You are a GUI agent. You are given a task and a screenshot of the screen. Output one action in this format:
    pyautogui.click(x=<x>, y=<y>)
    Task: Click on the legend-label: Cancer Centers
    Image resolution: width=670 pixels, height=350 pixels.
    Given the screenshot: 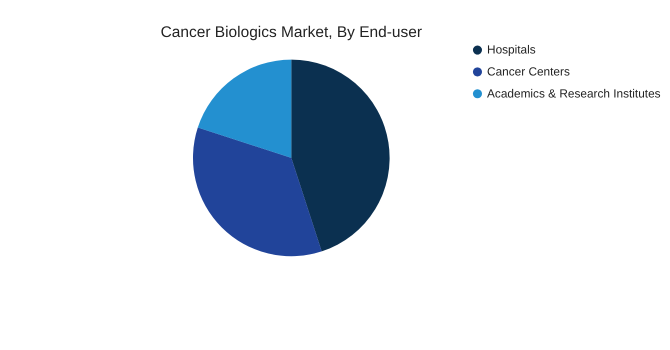 What is the action you would take?
    pyautogui.click(x=528, y=71)
    